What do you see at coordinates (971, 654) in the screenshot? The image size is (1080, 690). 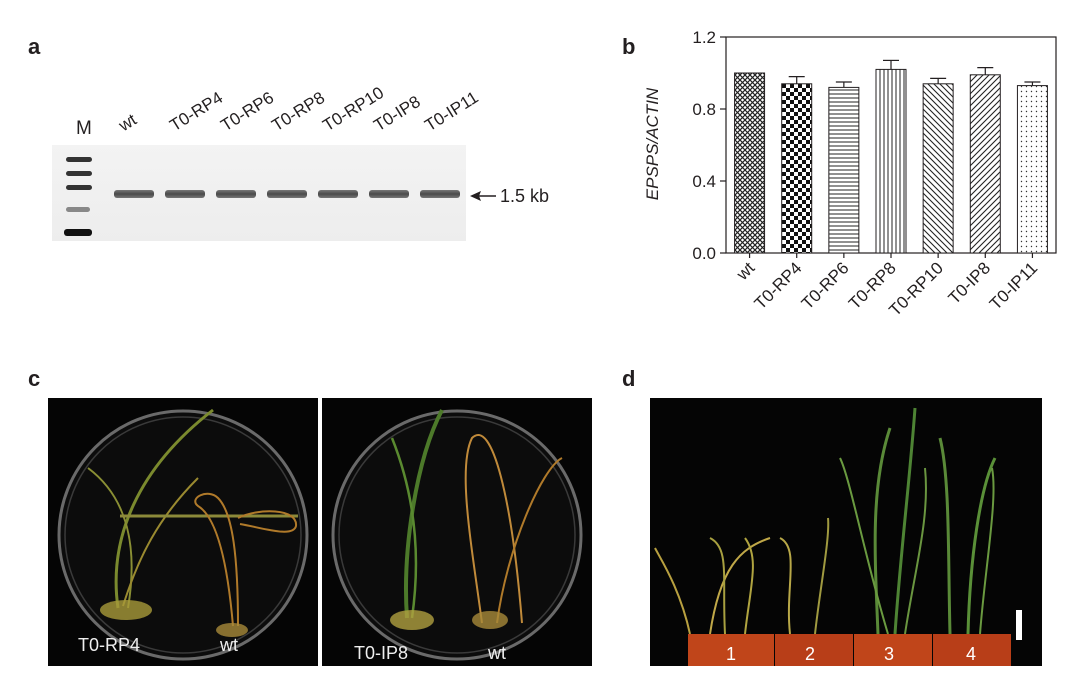 I see `pot-label-4: 4` at bounding box center [971, 654].